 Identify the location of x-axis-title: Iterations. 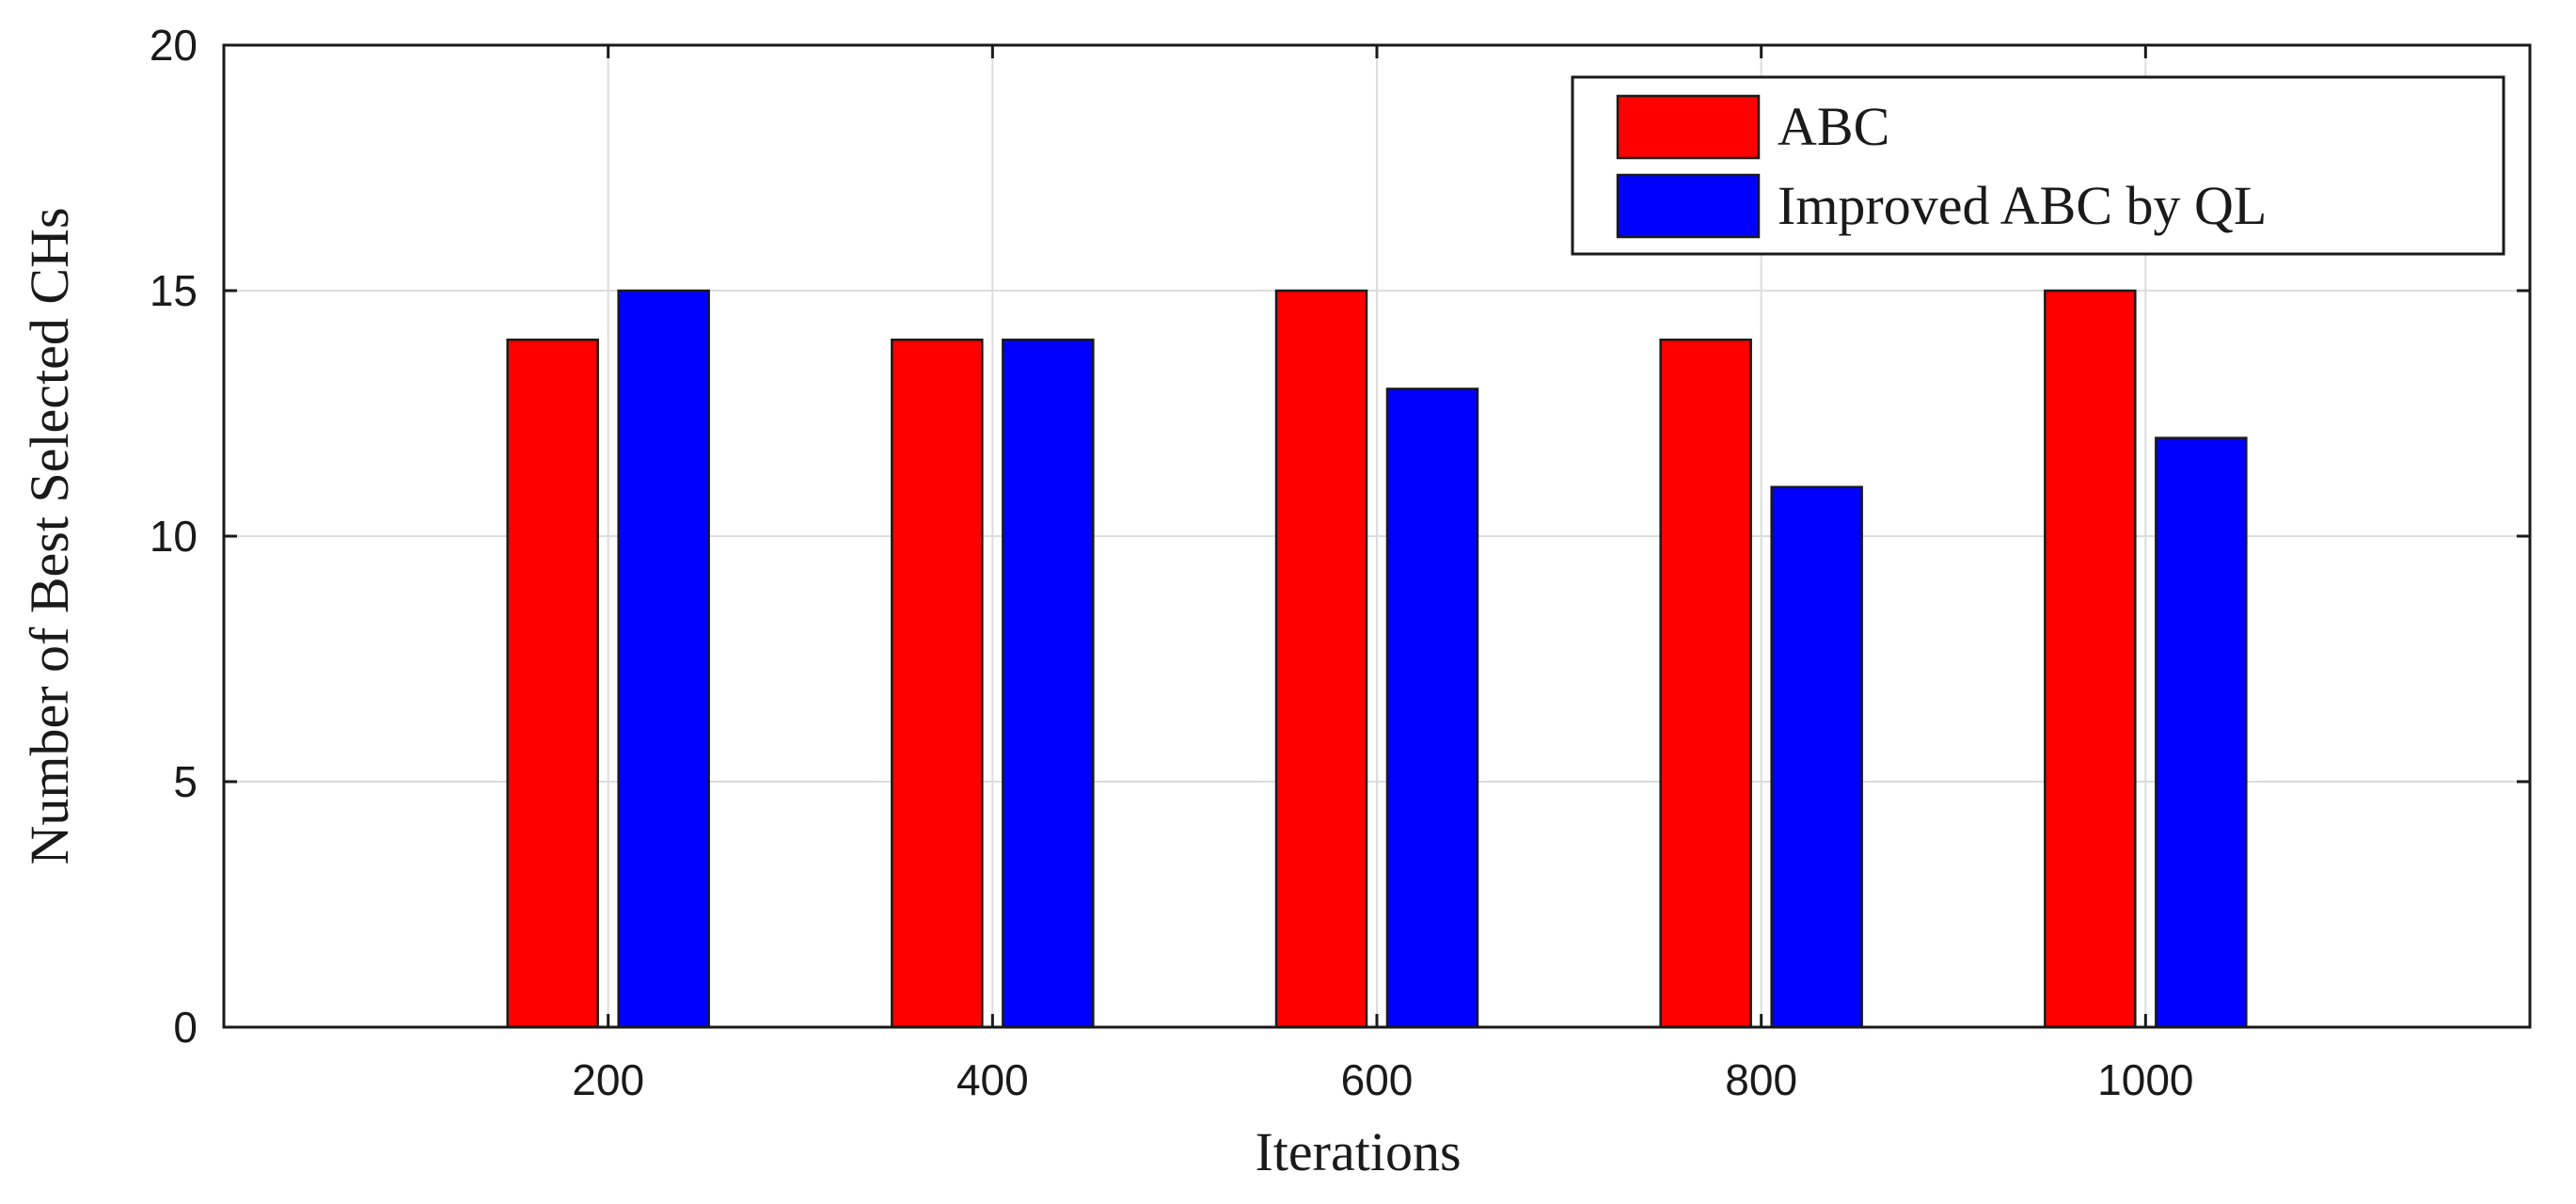
(1358, 1152).